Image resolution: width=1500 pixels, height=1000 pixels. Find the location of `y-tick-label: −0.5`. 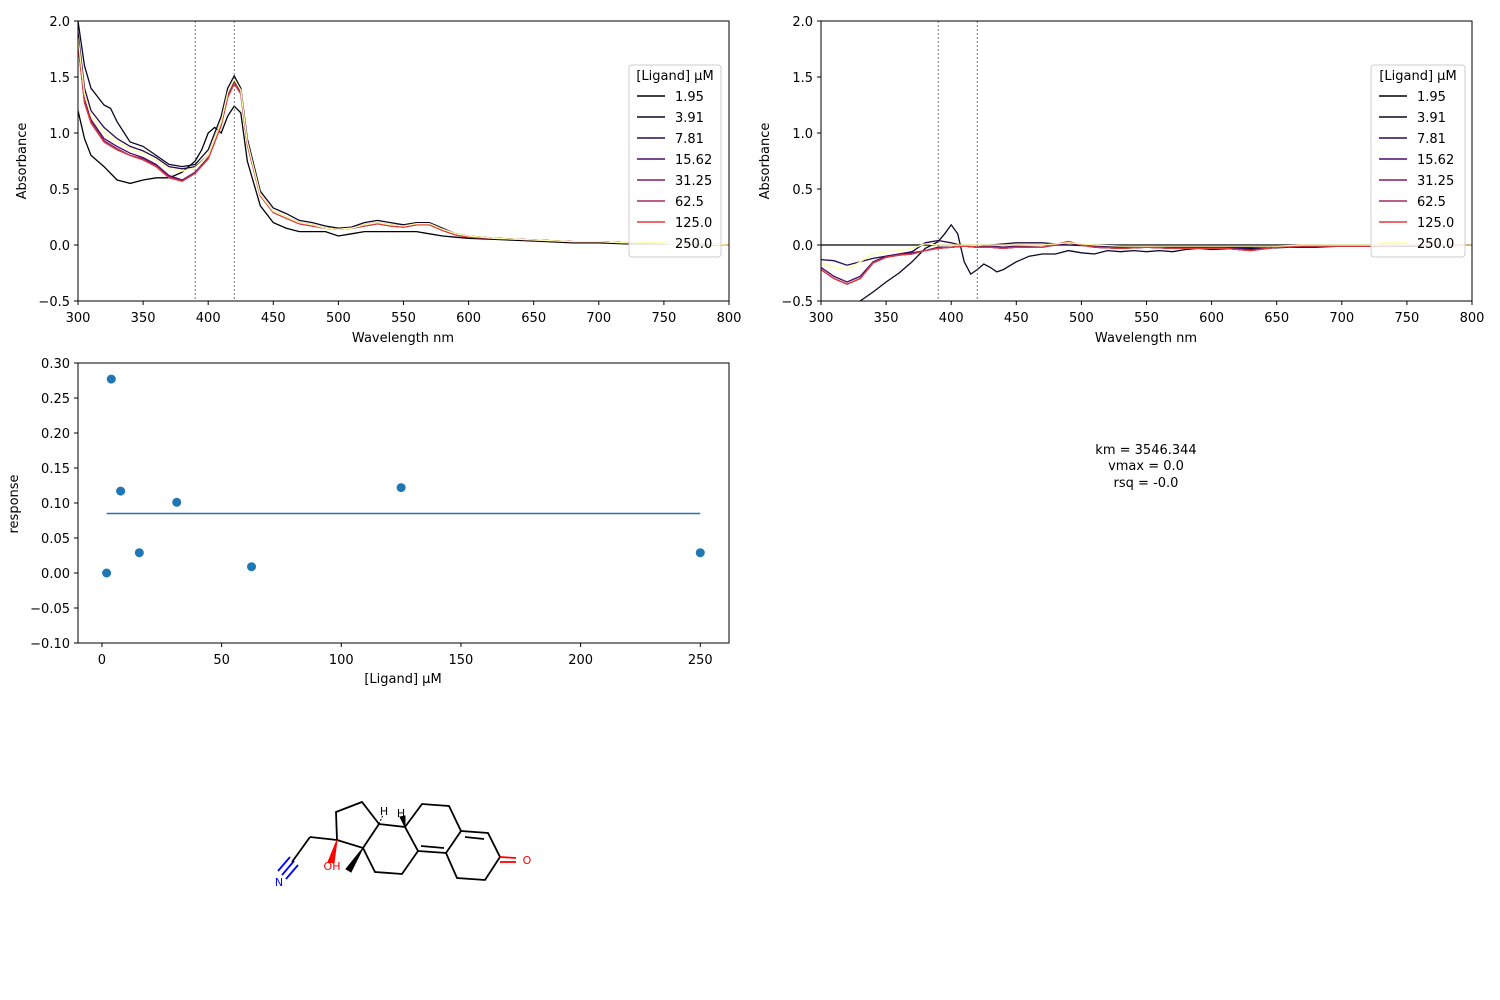

y-tick-label: −0.5 is located at coordinates (797, 302).